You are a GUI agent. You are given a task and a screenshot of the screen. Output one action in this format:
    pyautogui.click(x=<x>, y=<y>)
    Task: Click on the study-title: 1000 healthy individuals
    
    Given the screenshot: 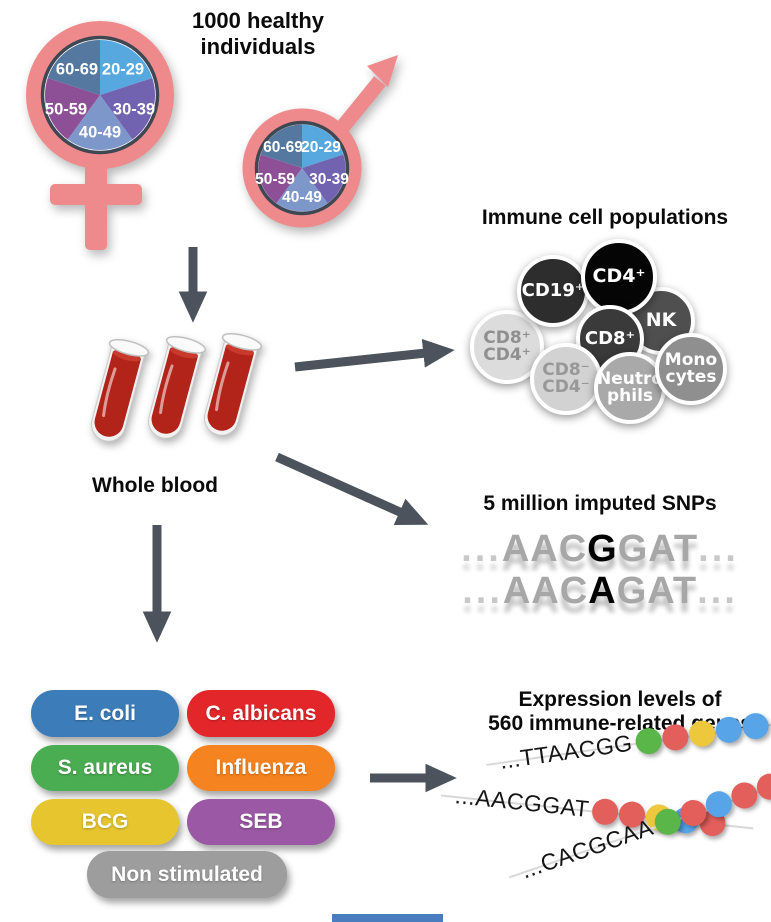 What is the action you would take?
    pyautogui.click(x=258, y=33)
    